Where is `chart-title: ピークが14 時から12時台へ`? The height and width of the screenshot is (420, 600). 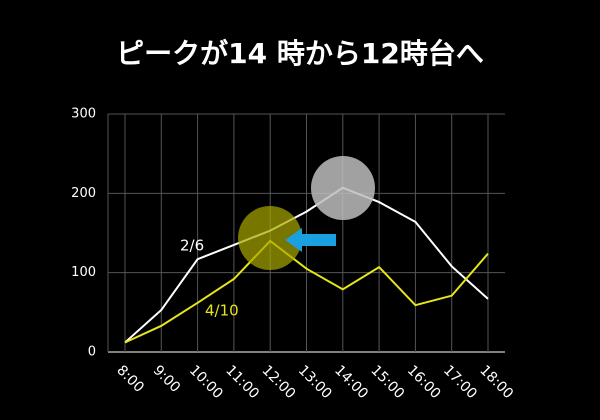
chart-title: ピークが14 時から12時台へ is located at coordinates (300, 53).